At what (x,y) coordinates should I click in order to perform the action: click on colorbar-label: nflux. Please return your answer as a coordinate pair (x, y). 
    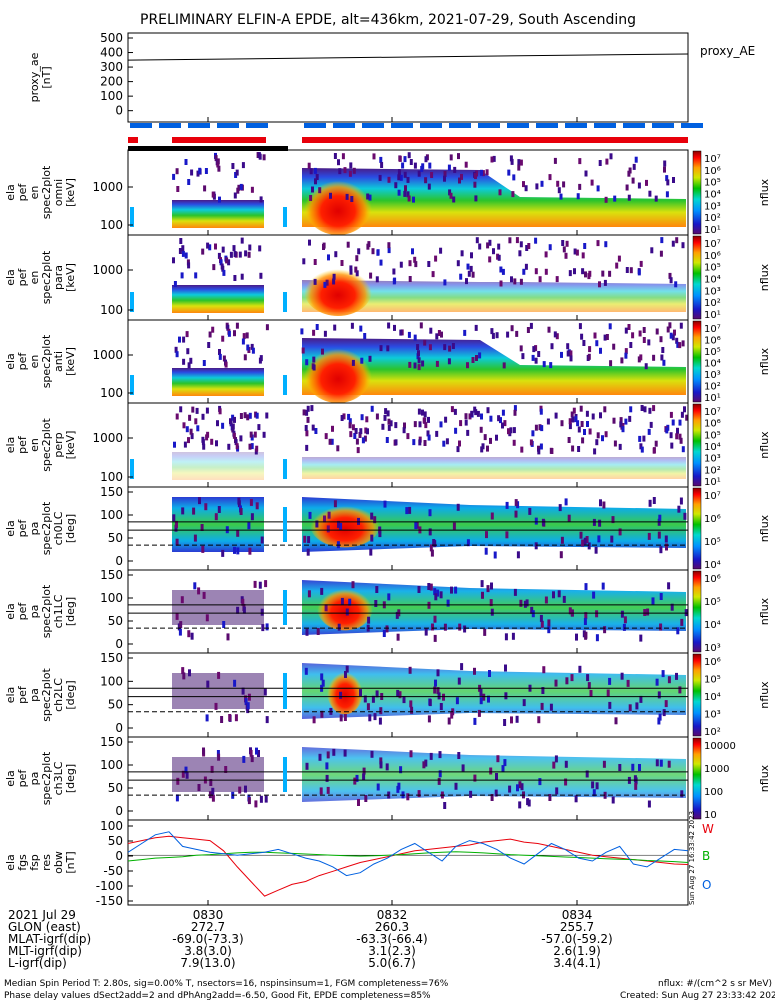
    Looking at the image, I should click on (764, 528).